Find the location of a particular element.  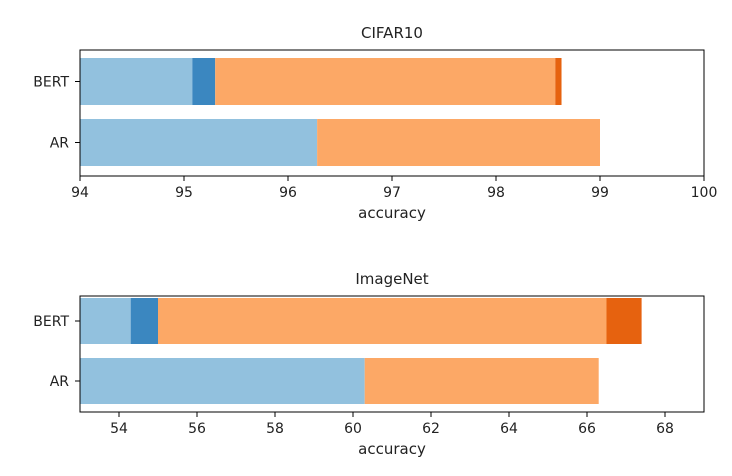

chart-title: CIFAR10 is located at coordinates (392, 33).